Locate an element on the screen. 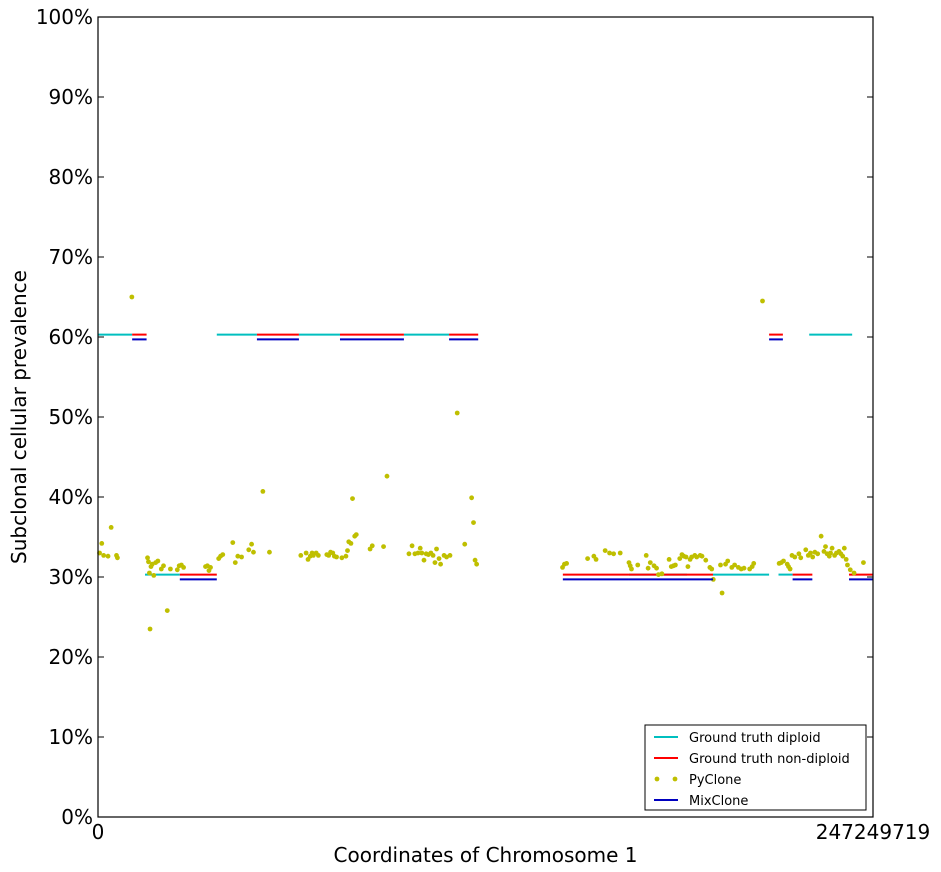 The height and width of the screenshot is (872, 941). y-tick-label: 0% is located at coordinates (77, 817).